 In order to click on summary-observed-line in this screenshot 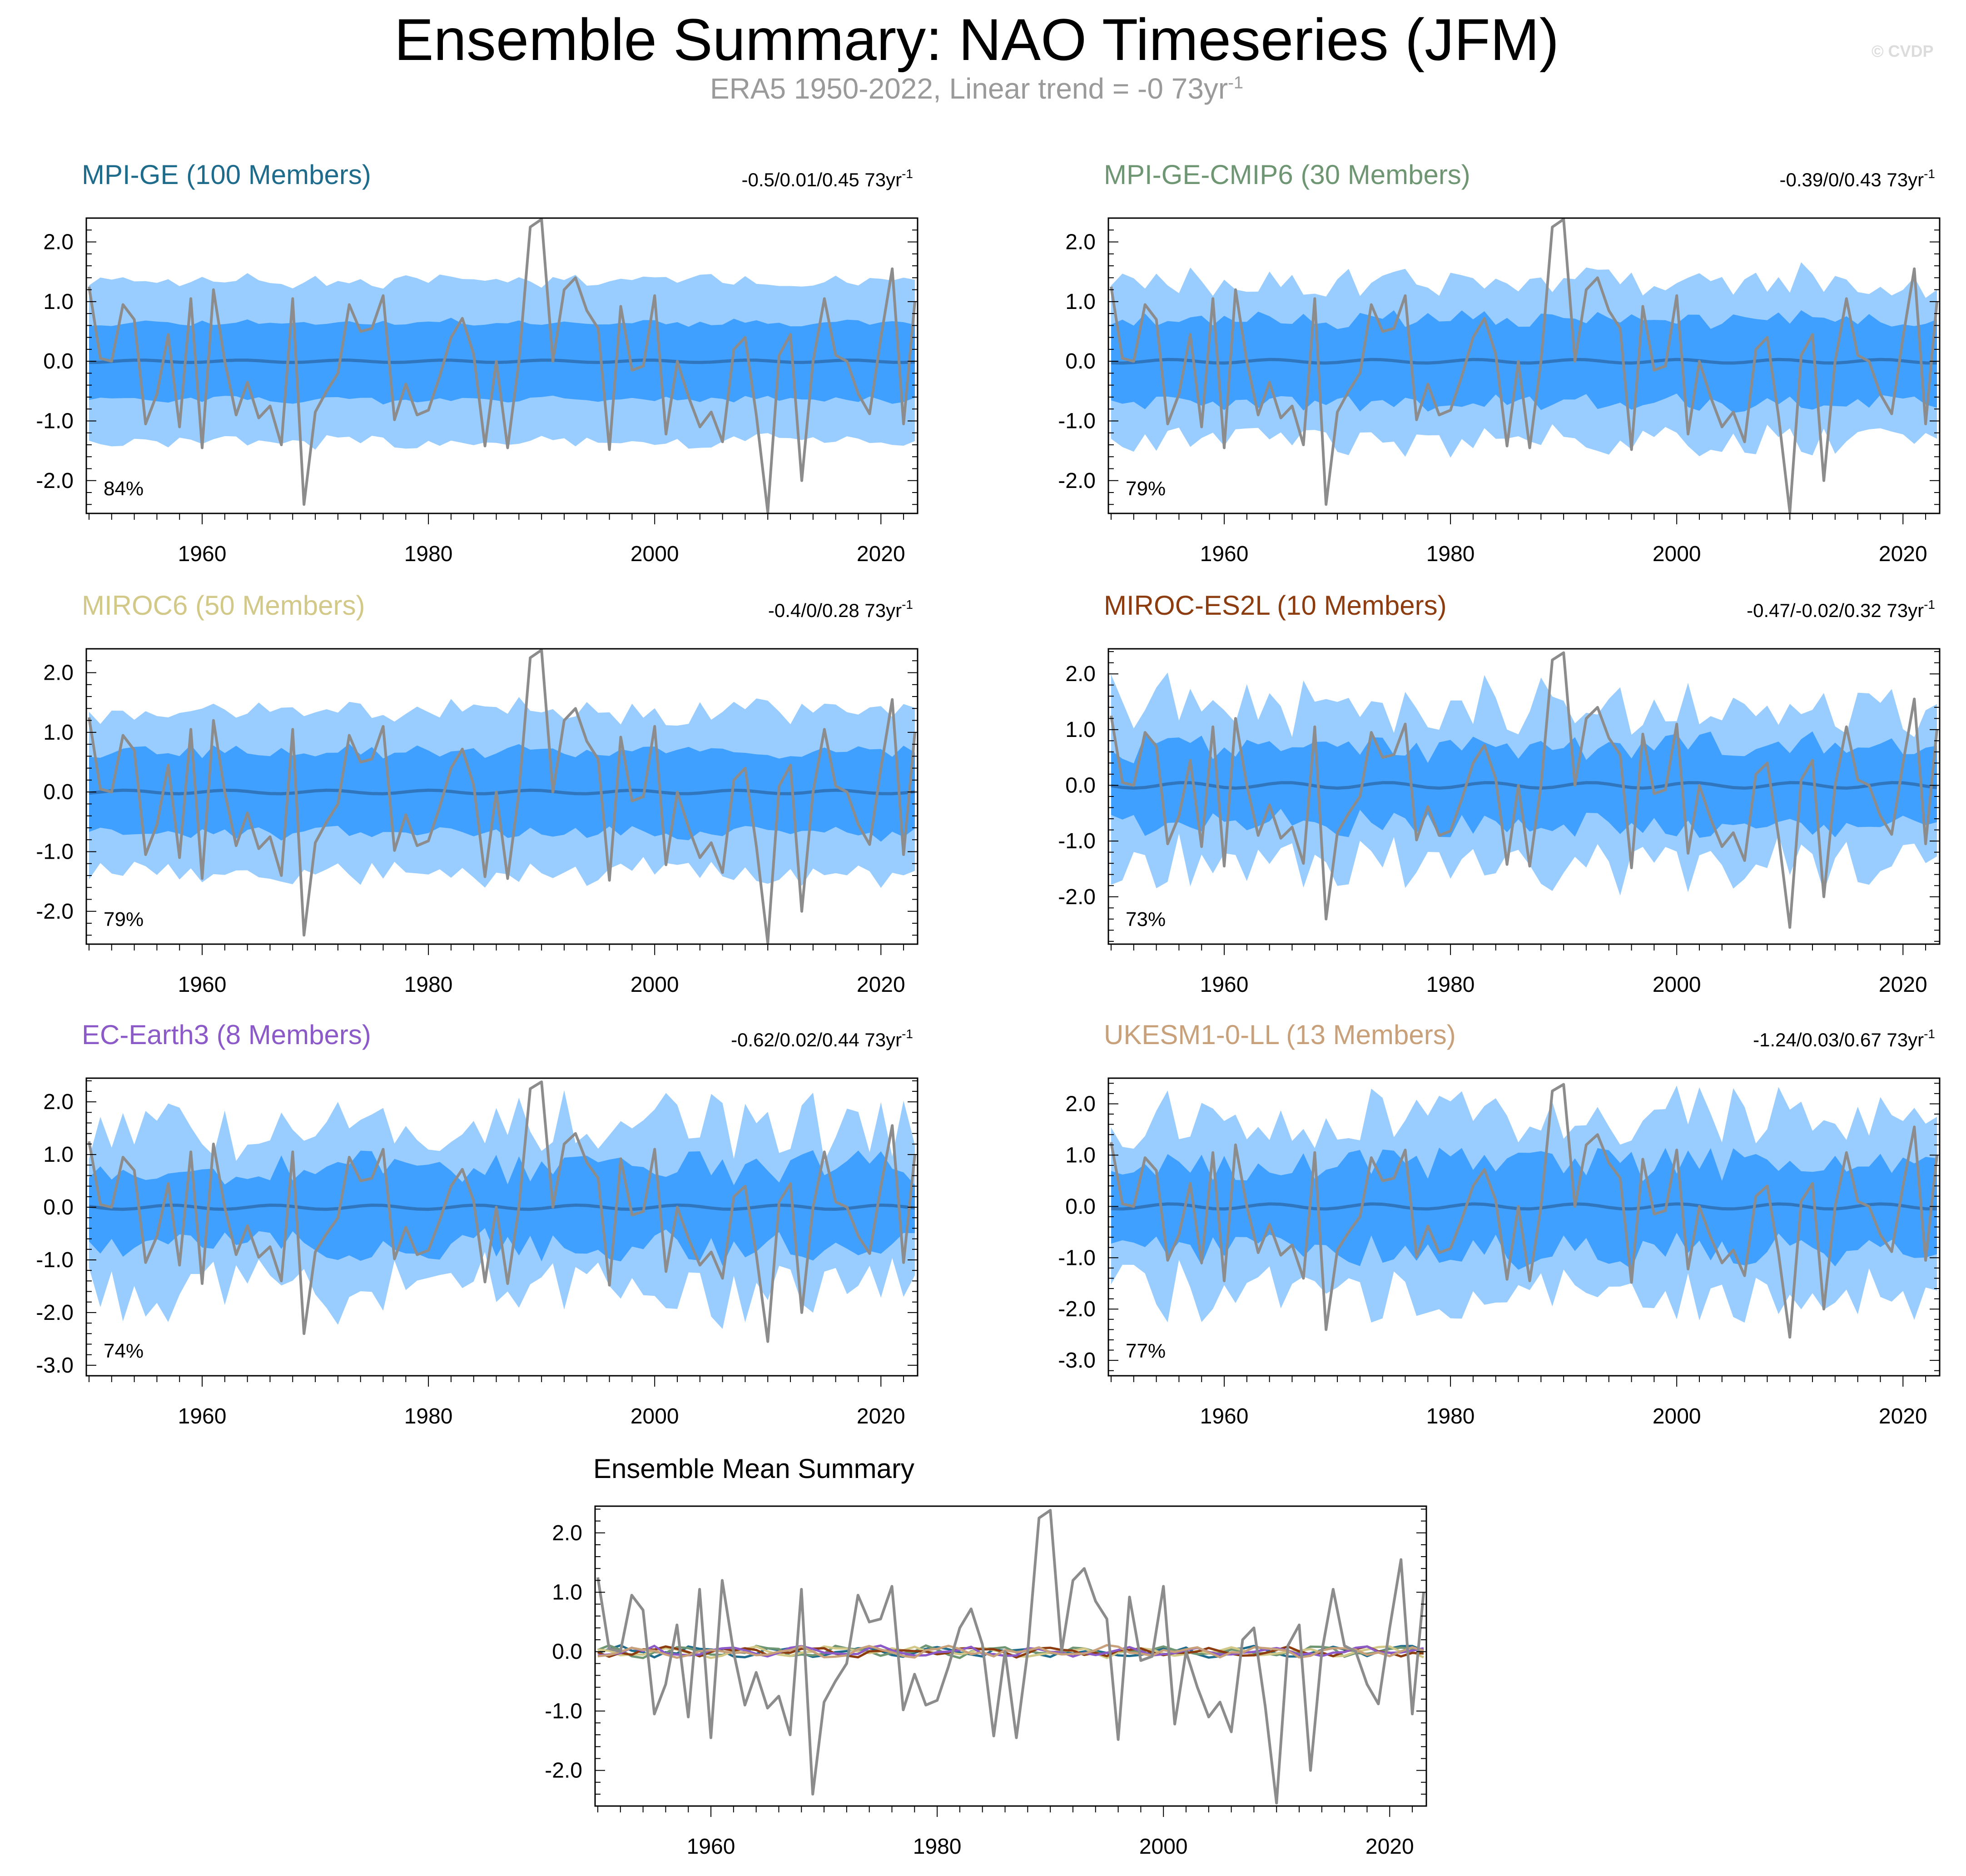, I will do `click(1010, 1657)`.